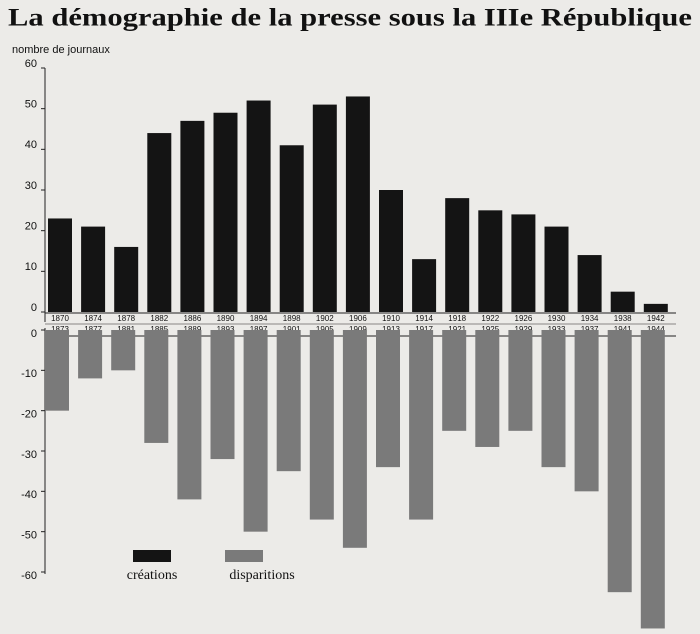 The image size is (700, 634). Describe the element at coordinates (60, 318) in the screenshot. I see `x-tick-label: 1870` at that location.